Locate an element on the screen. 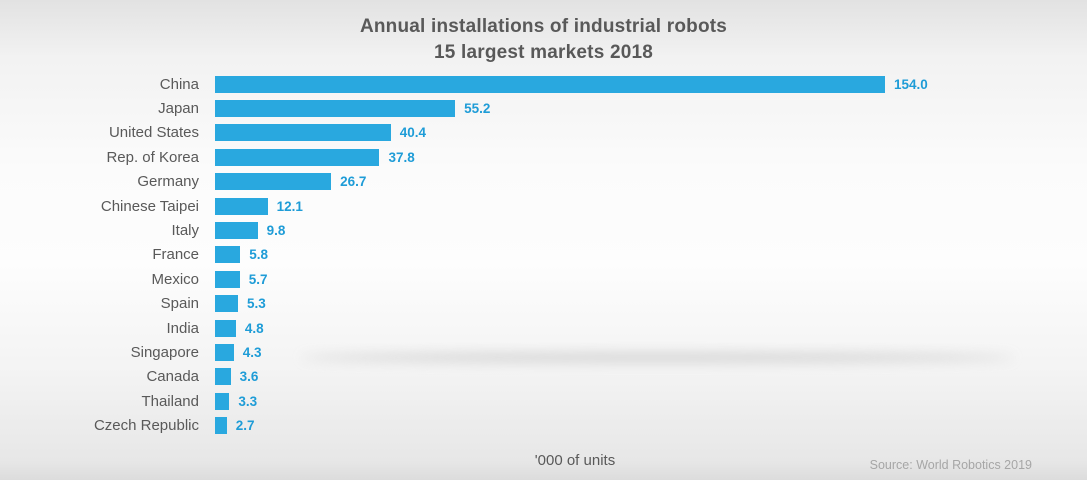  bar-label: Canada is located at coordinates (172, 377).